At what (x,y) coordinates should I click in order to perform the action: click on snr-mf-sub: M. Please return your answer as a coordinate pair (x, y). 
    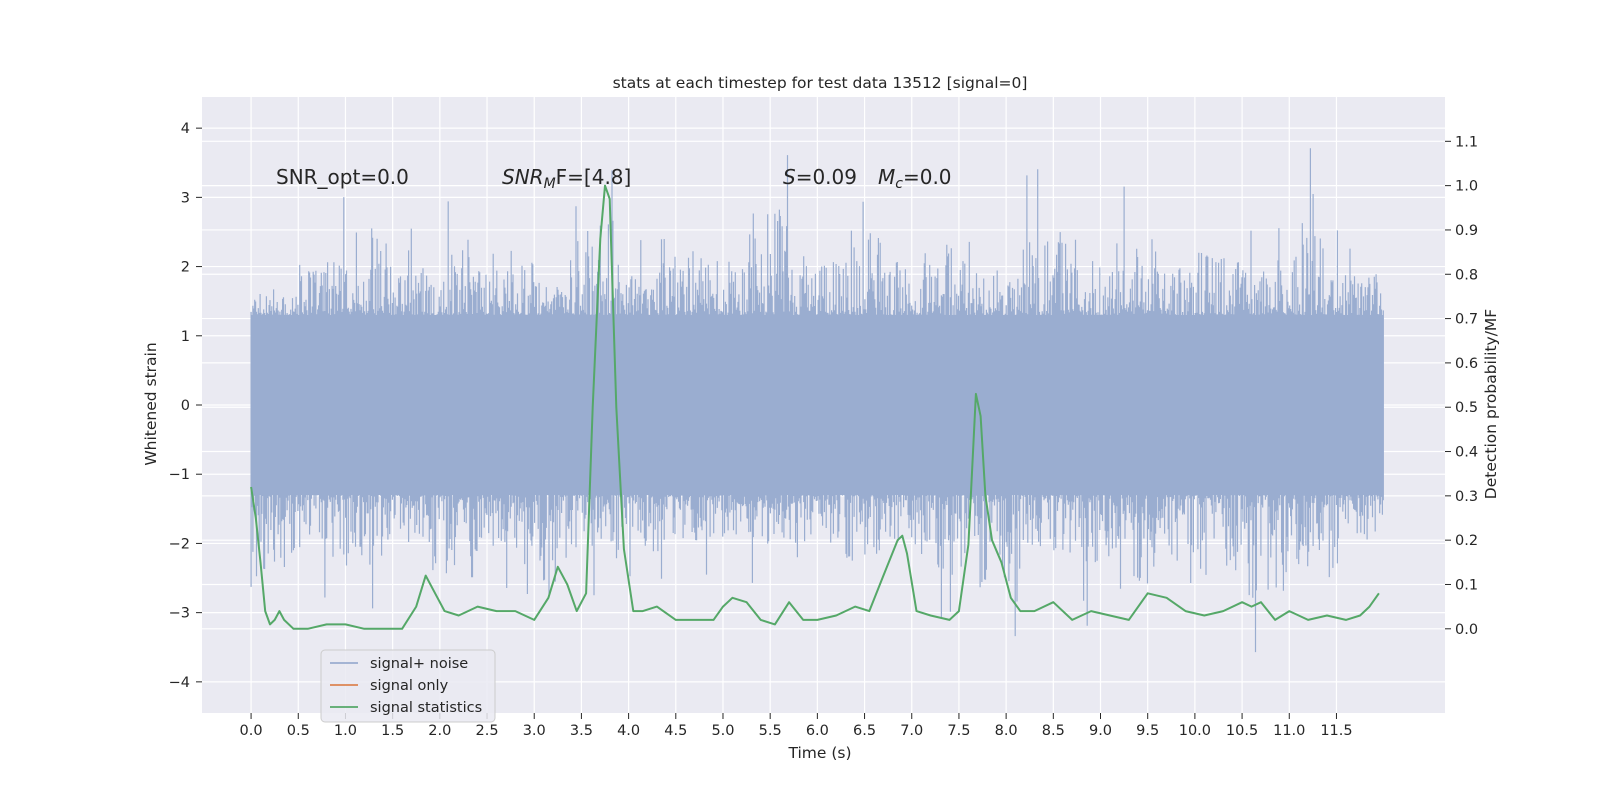
    Looking at the image, I should click on (550, 184).